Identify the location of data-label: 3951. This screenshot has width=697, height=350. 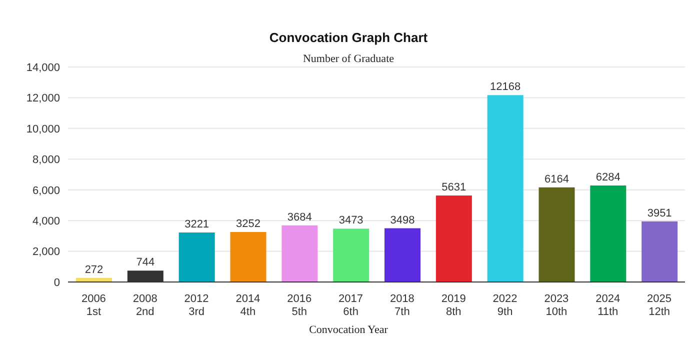
(659, 213).